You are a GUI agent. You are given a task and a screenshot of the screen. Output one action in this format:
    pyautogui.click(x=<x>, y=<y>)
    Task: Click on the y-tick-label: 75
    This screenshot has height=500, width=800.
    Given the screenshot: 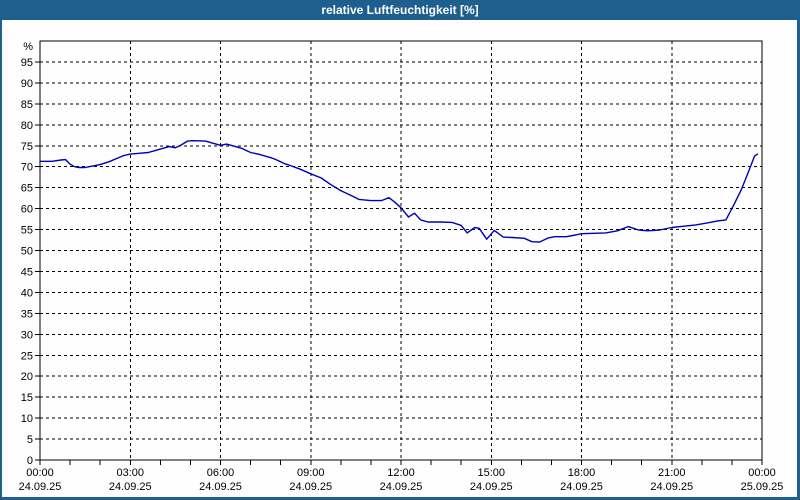 What is the action you would take?
    pyautogui.click(x=27, y=147)
    